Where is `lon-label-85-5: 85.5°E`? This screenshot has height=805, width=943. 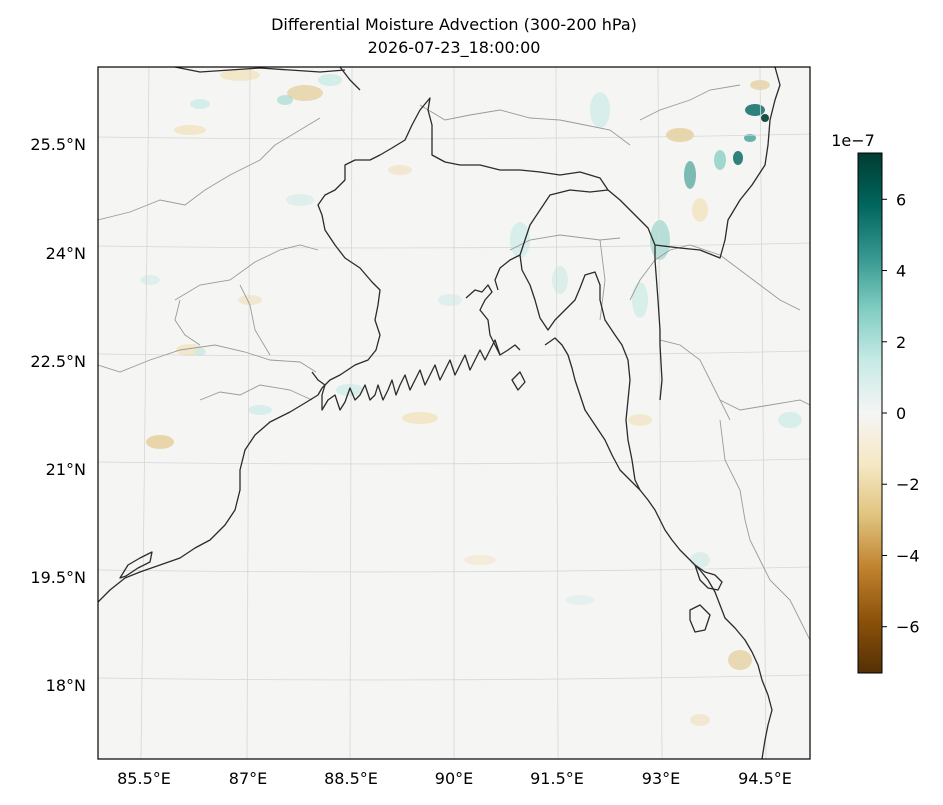 lon-label-85-5: 85.5°E is located at coordinates (144, 778).